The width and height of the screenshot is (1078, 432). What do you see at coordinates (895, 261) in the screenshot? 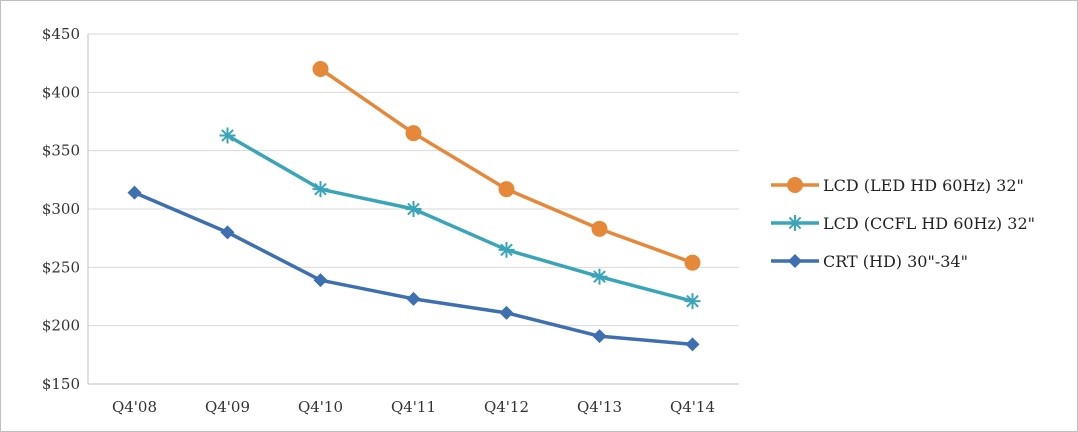
I see `legend-label: CRT (HD) 30"-34"` at bounding box center [895, 261].